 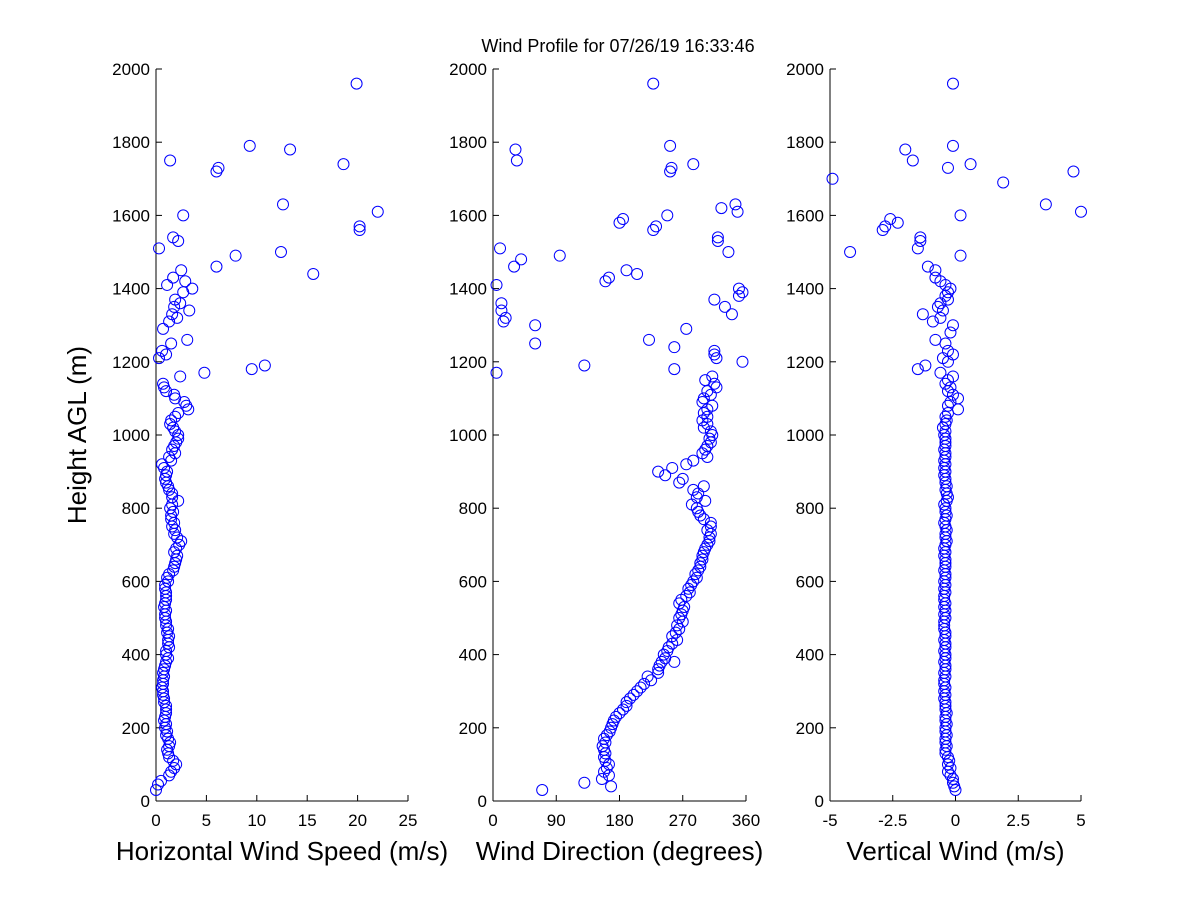 What do you see at coordinates (282, 851) in the screenshot?
I see `x-axis-label: Horizontal Wind Speed (m/s)` at bounding box center [282, 851].